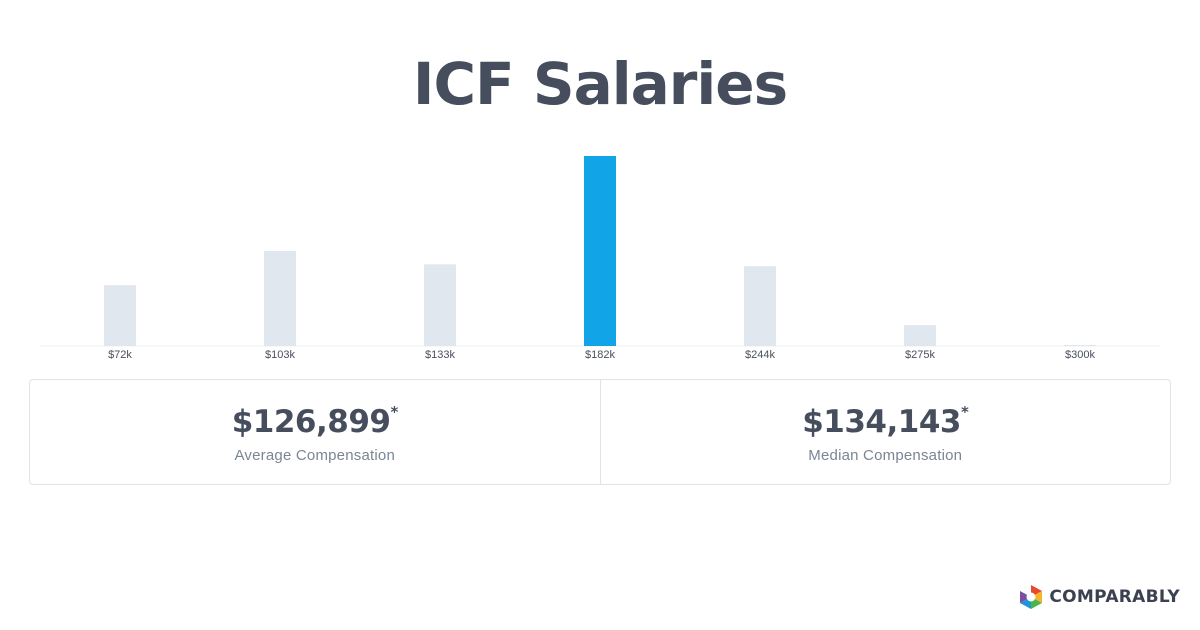  I want to click on x-tick-label-6: $300k, so click(1080, 355).